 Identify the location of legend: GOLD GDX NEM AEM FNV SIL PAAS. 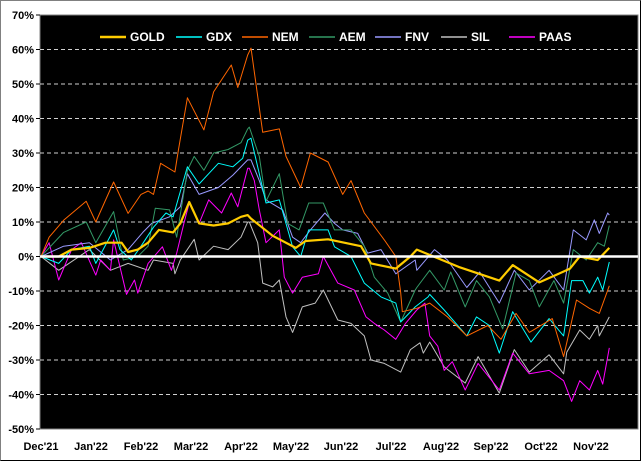
(335, 37).